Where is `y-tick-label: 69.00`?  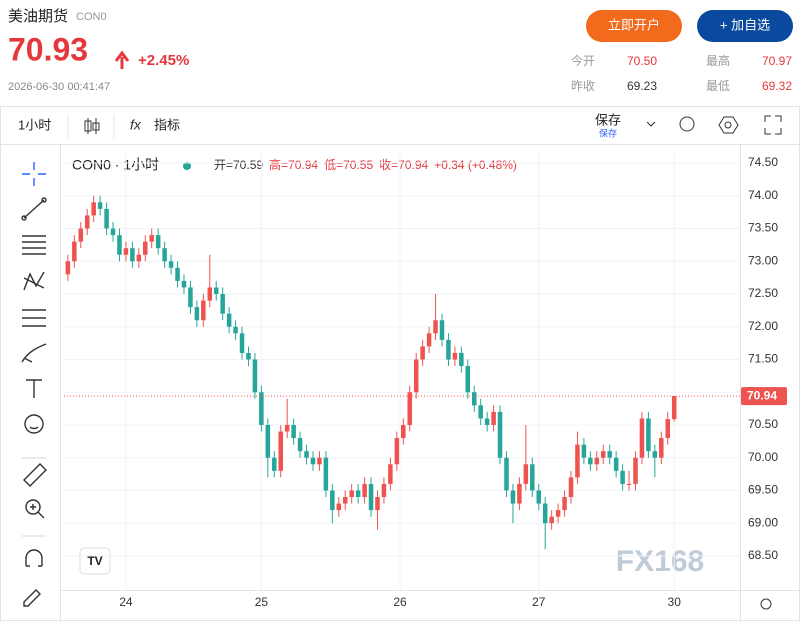
y-tick-label: 69.00 is located at coordinates (763, 522).